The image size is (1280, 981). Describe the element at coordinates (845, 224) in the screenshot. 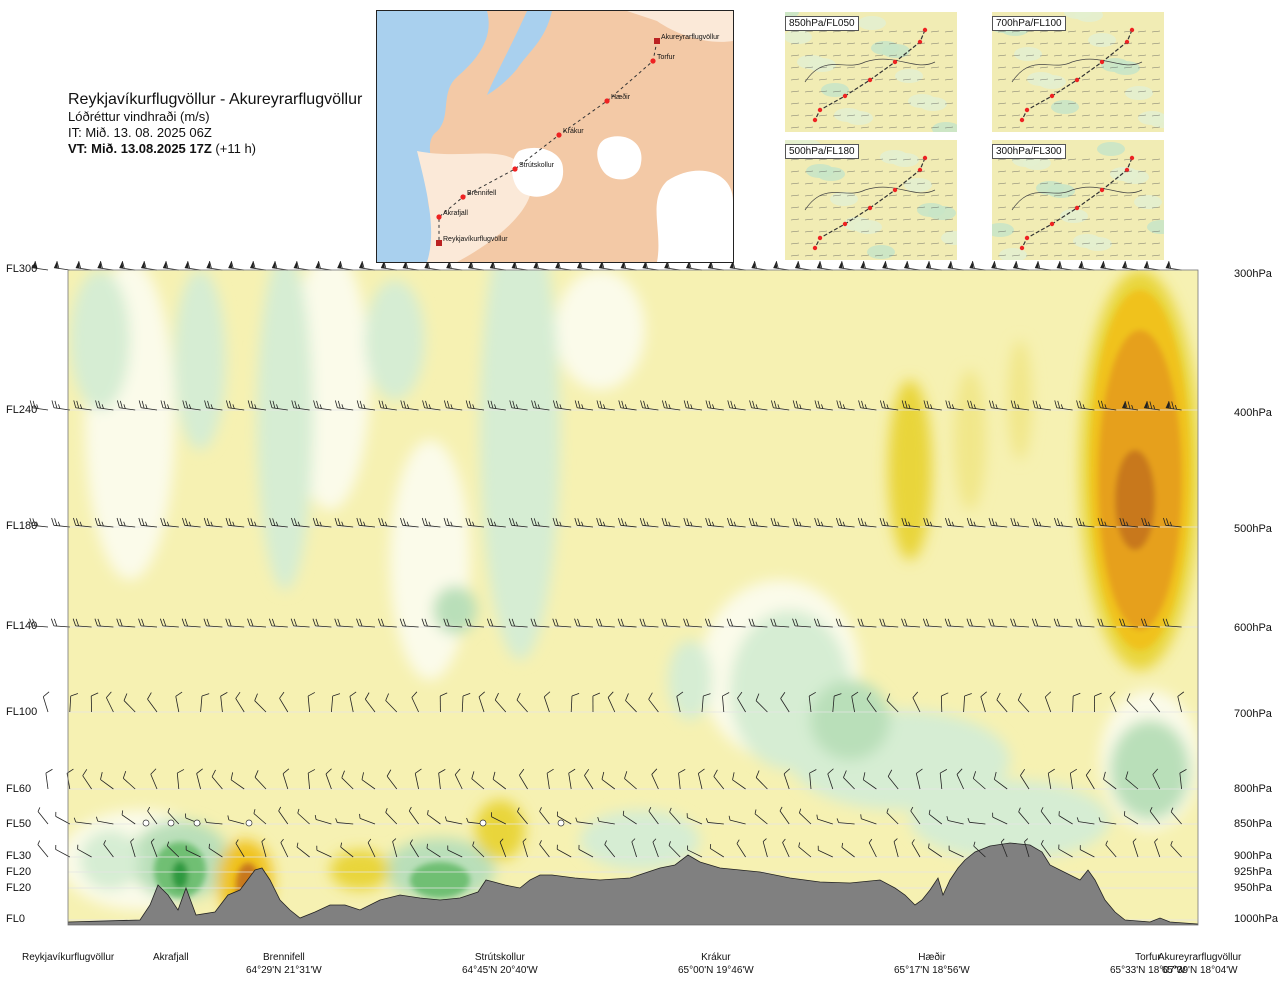

I see `mini-map-waypoint` at that location.